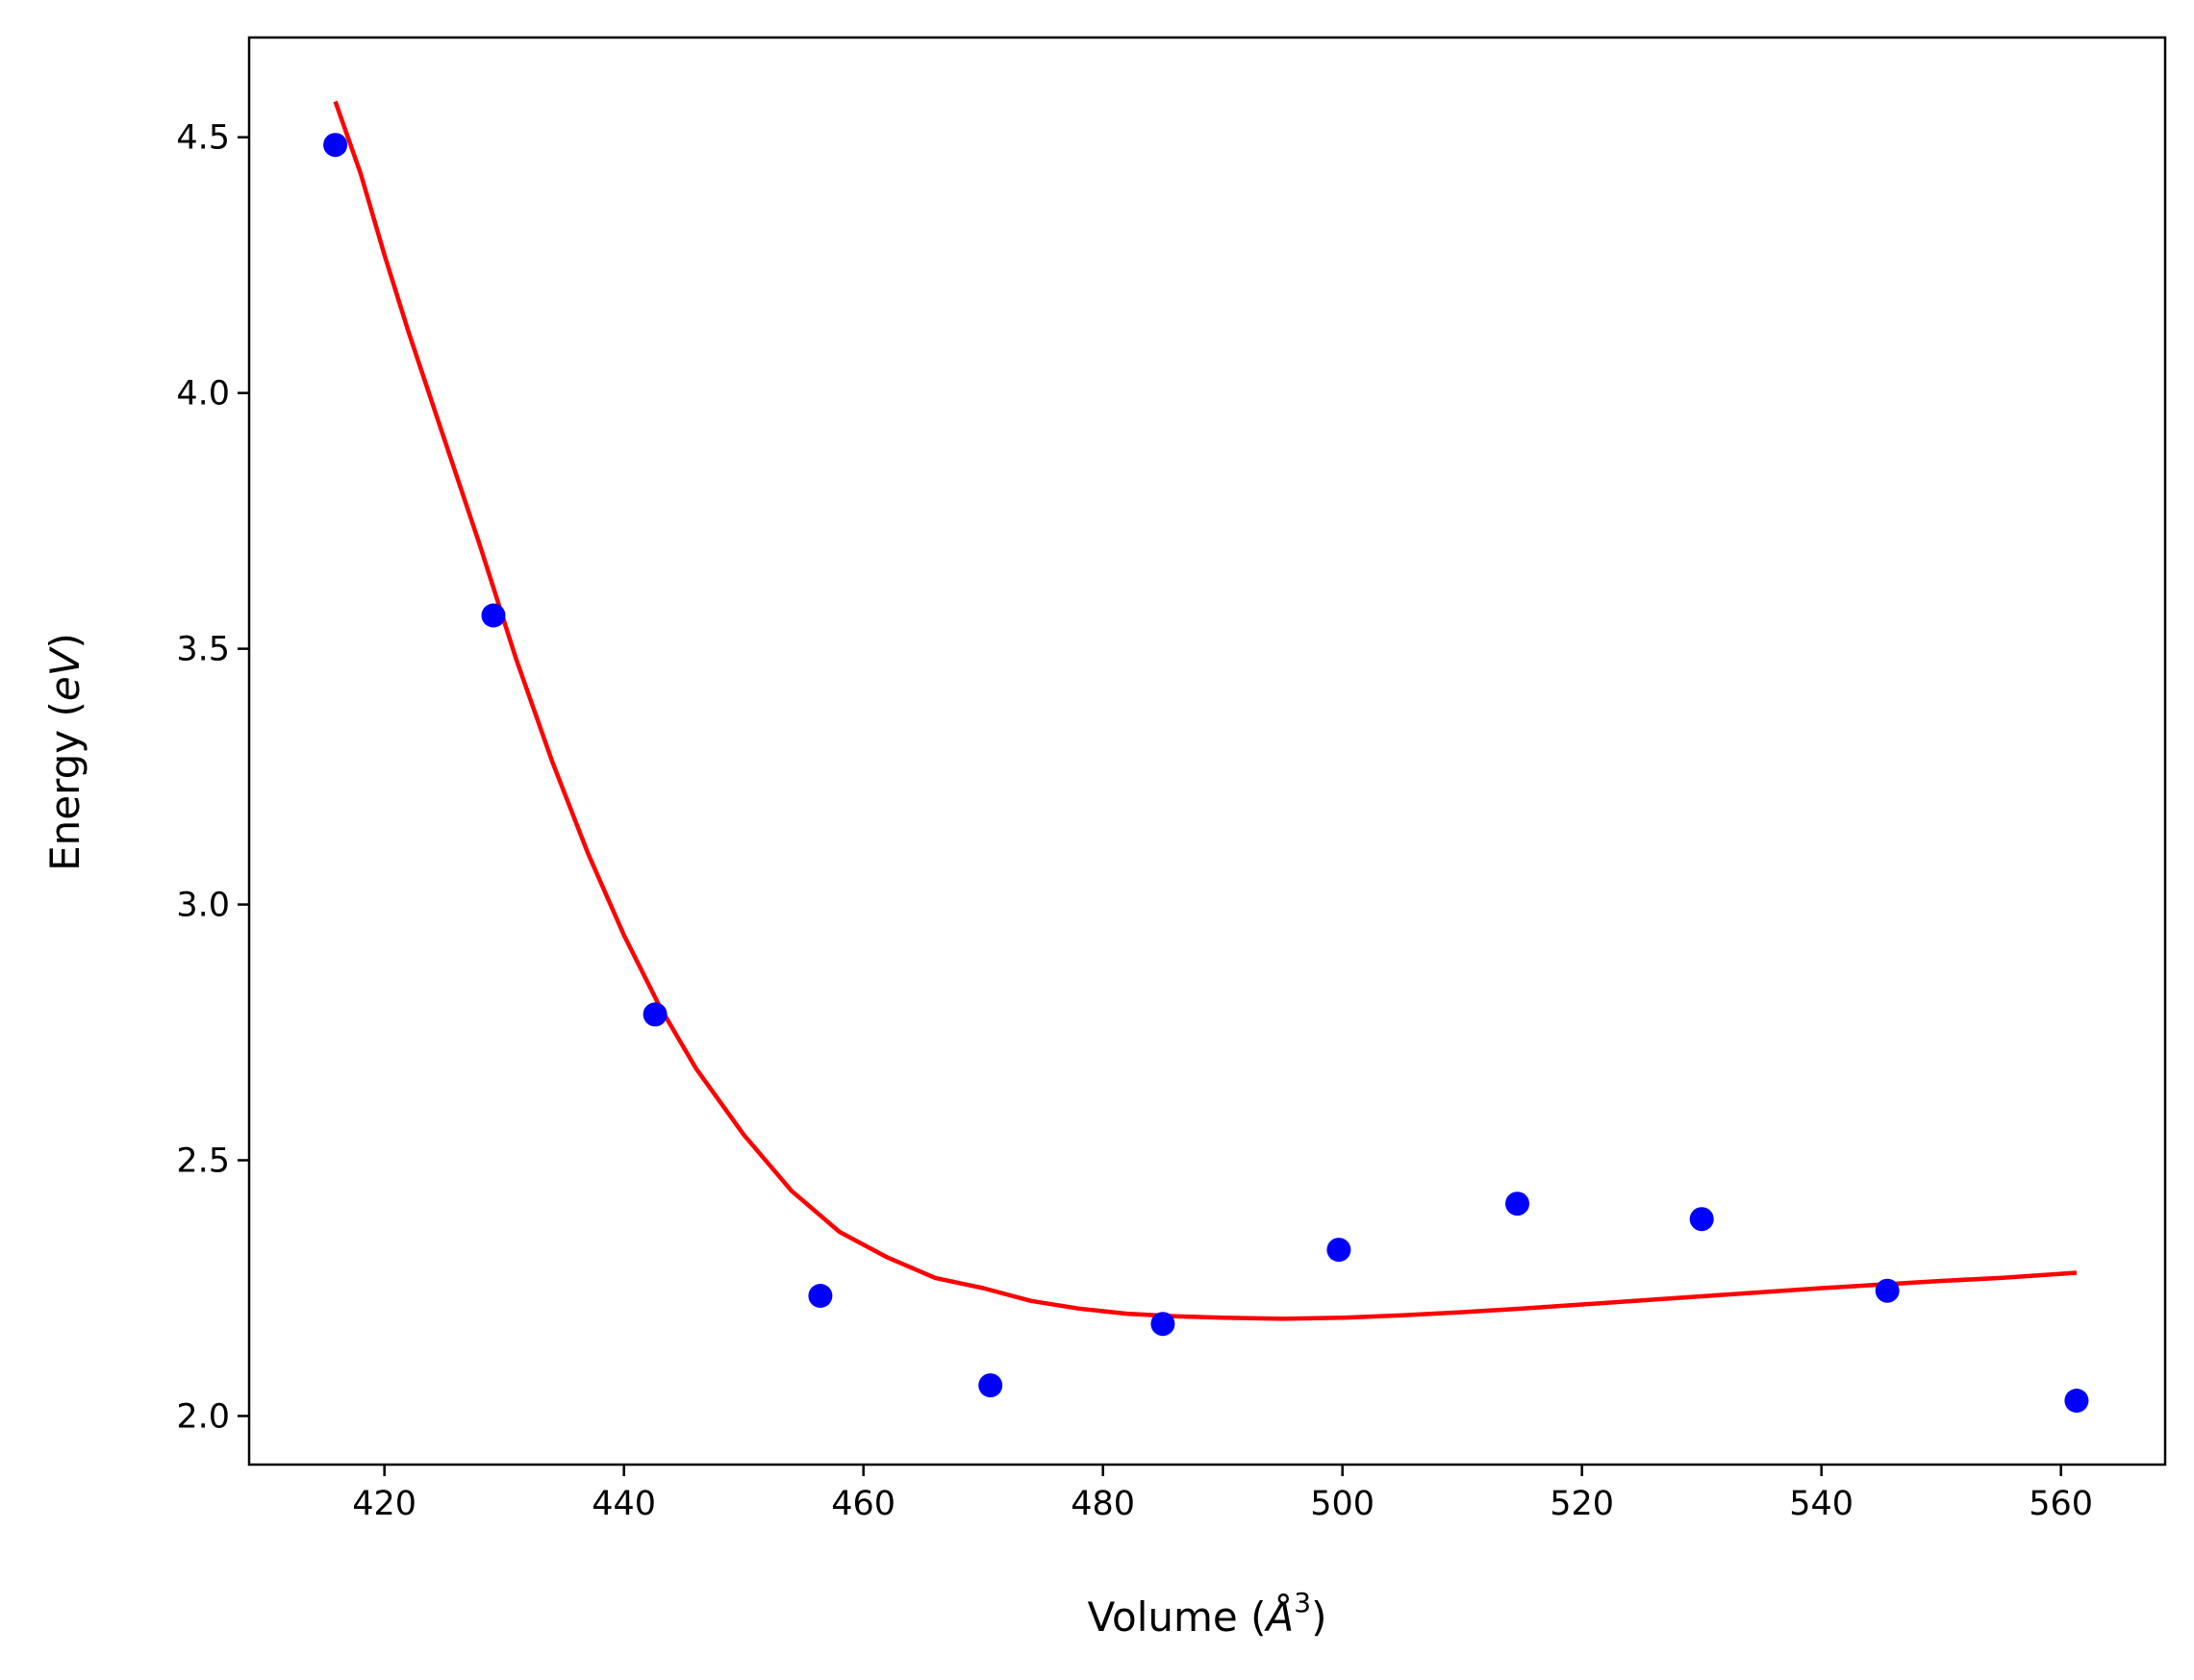 This screenshot has height=1680, width=2194. I want to click on y-axis-label-close: ), so click(64, 640).